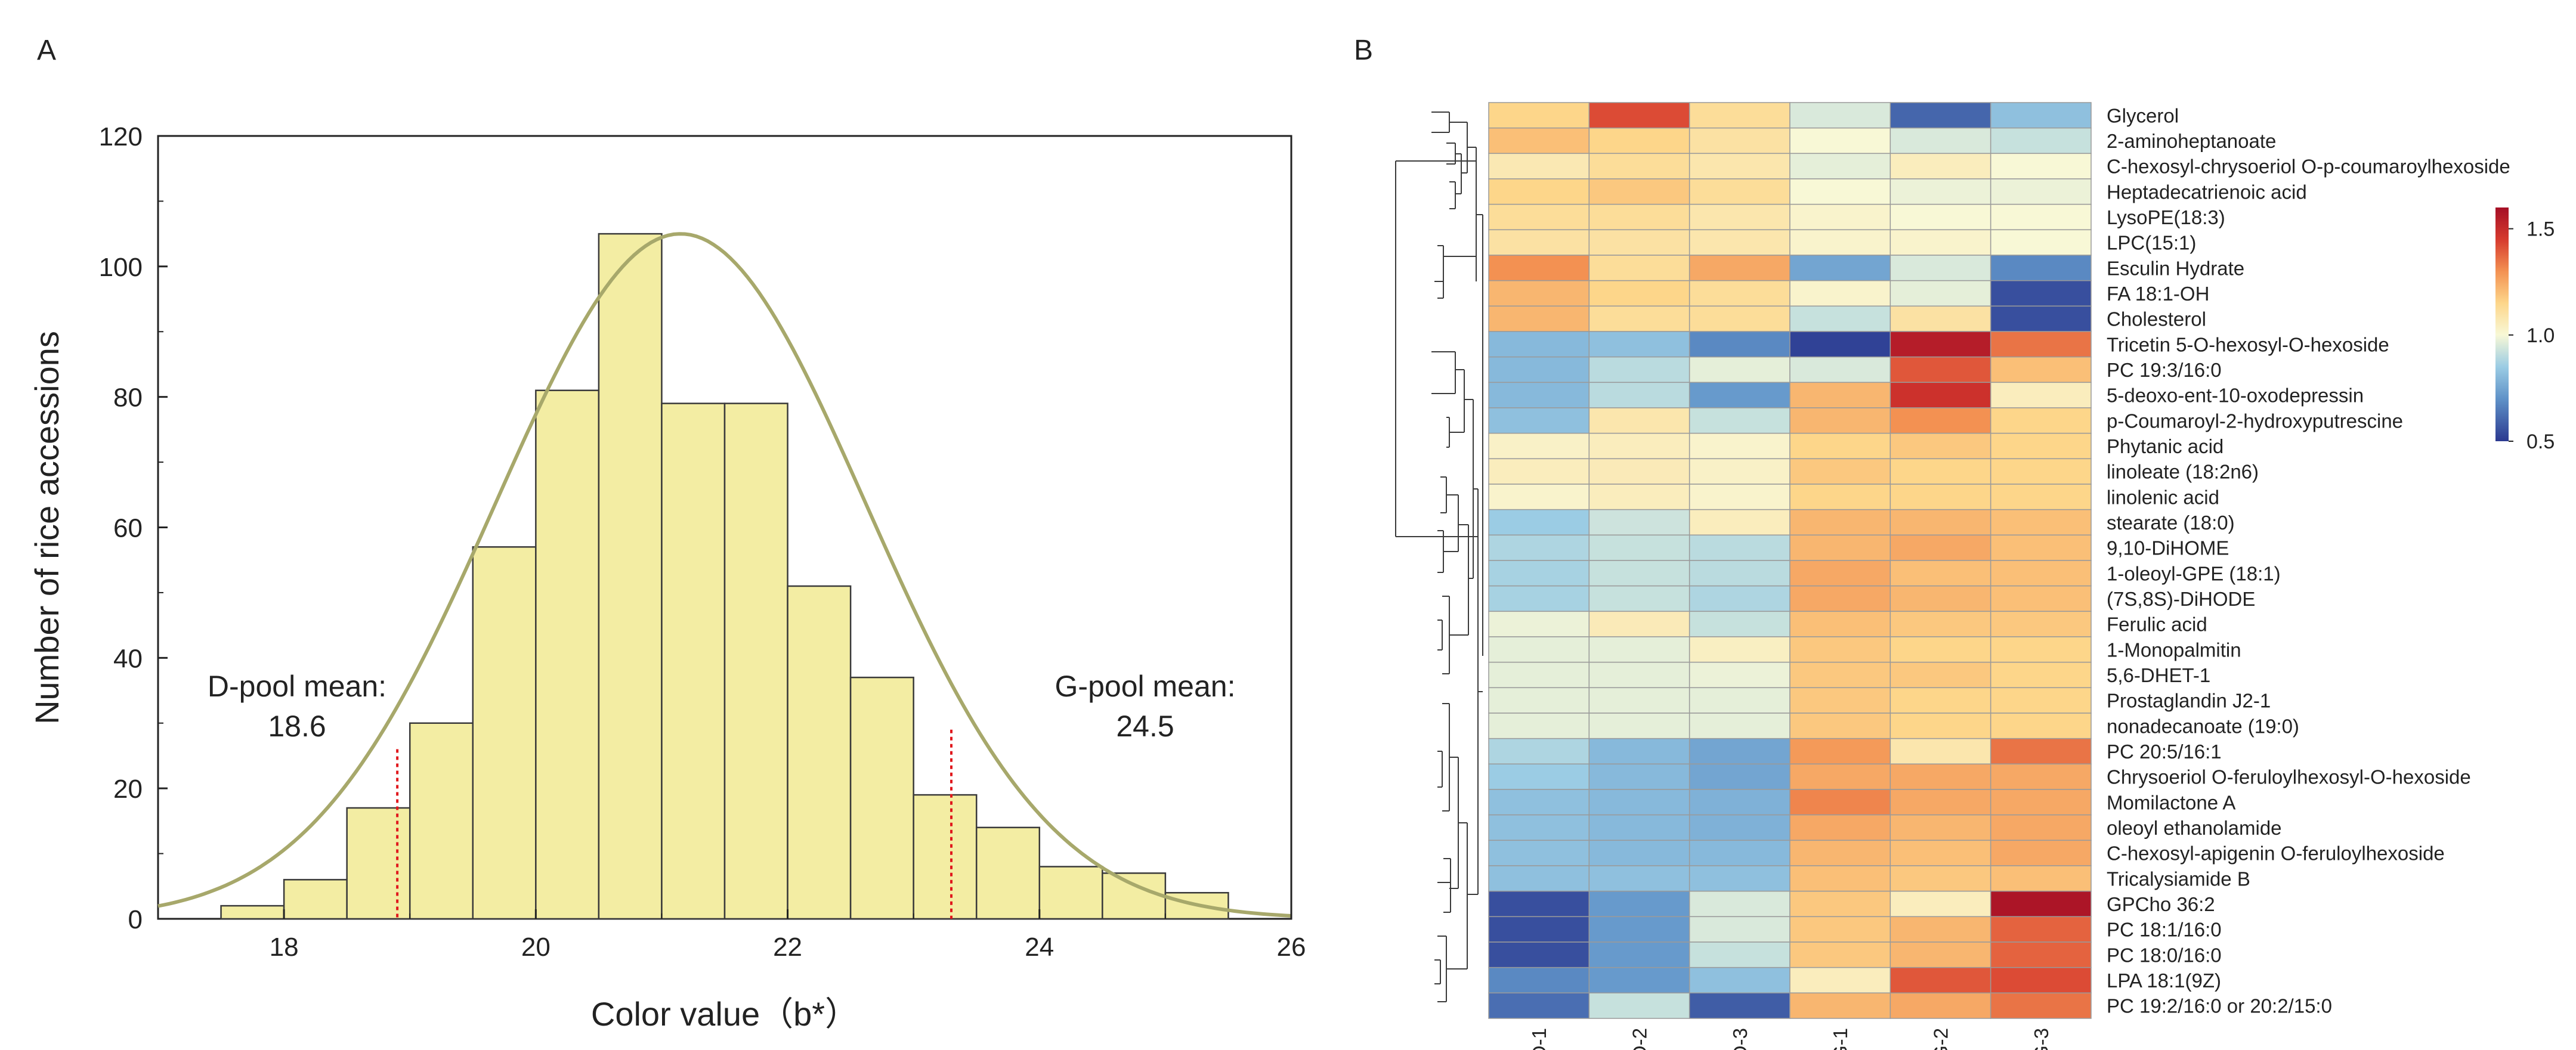 The width and height of the screenshot is (2576, 1050). Describe the element at coordinates (2183, 472) in the screenshot. I see `heatmap-row-label: linoleate (18:2n6)` at that location.